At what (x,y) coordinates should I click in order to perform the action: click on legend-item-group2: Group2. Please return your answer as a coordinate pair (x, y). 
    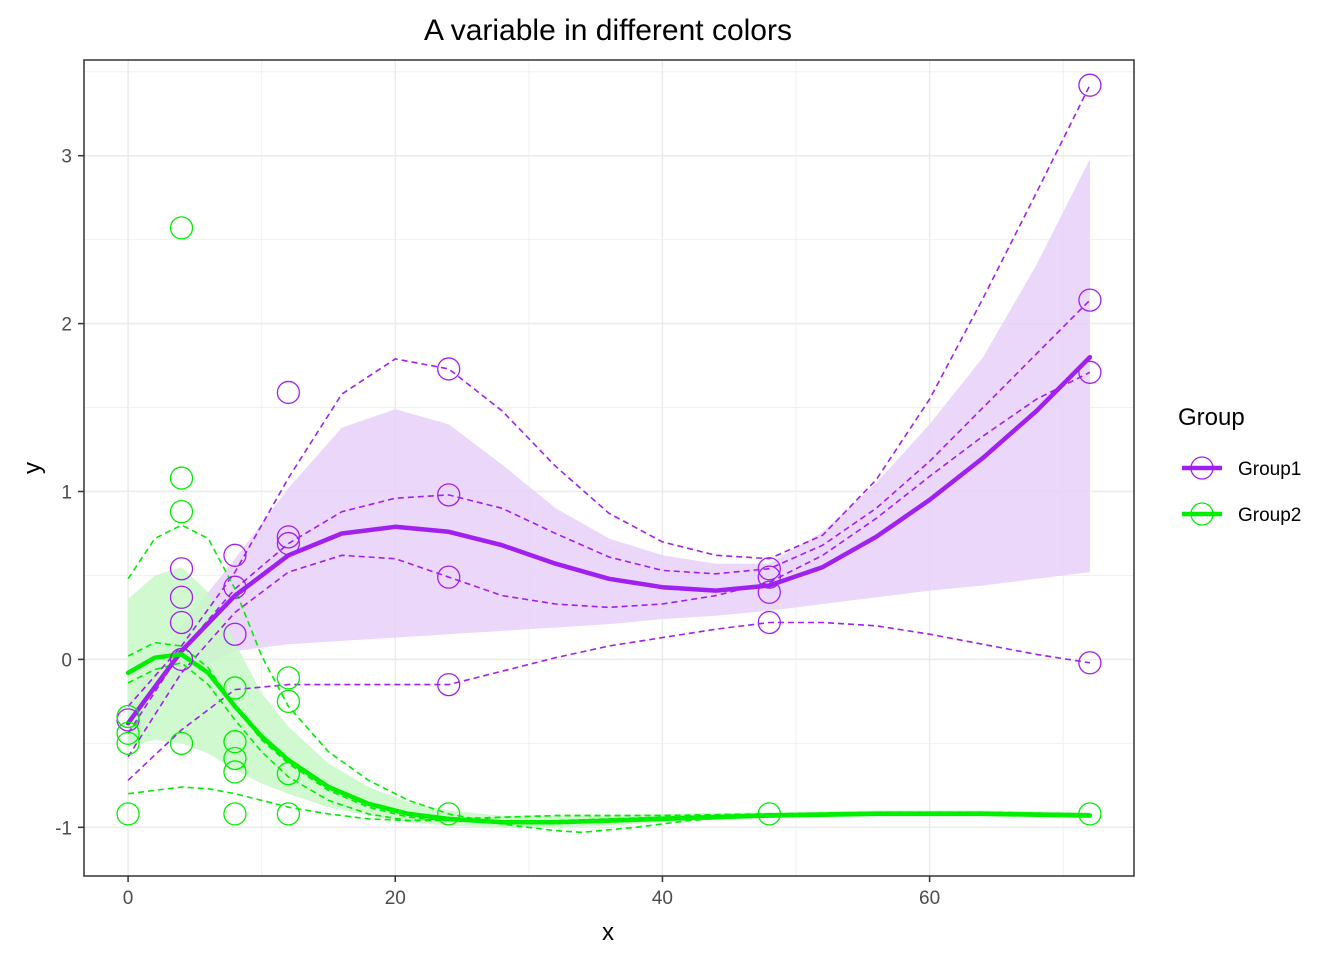
    Looking at the image, I should click on (1241, 514).